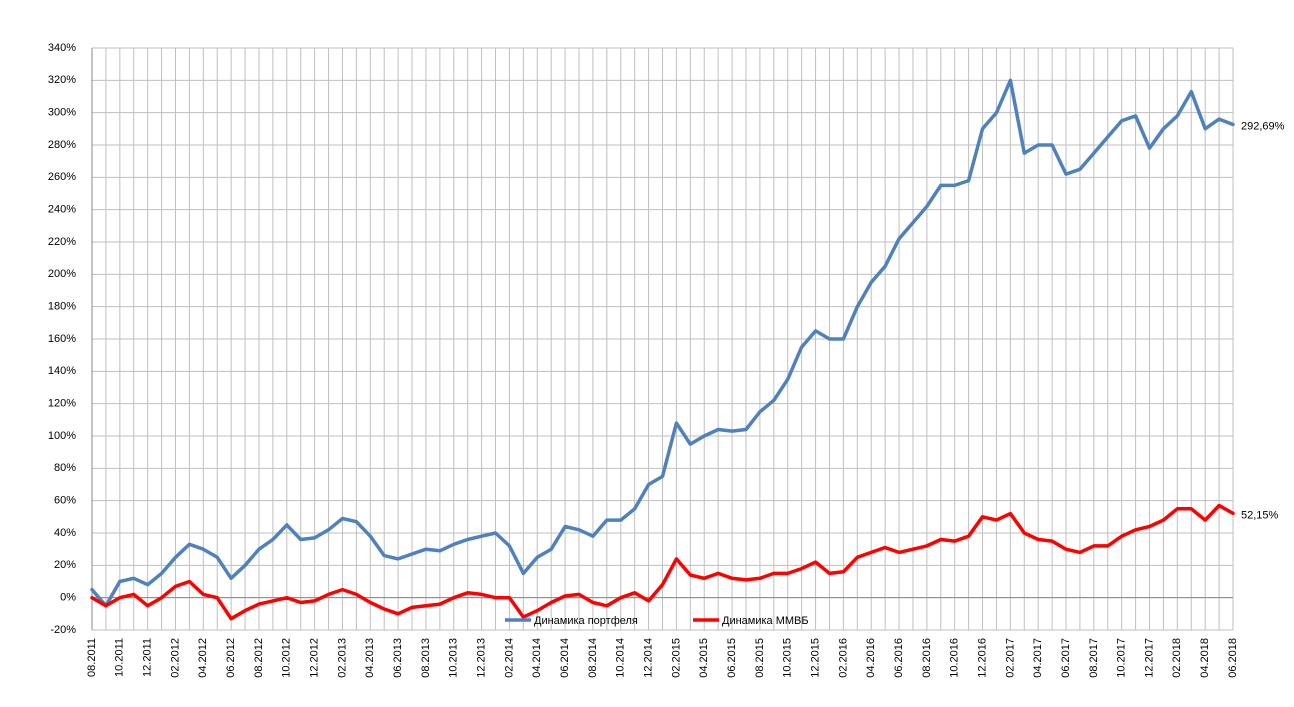  What do you see at coordinates (1263, 126) in the screenshot?
I see `data-label: 292,69%` at bounding box center [1263, 126].